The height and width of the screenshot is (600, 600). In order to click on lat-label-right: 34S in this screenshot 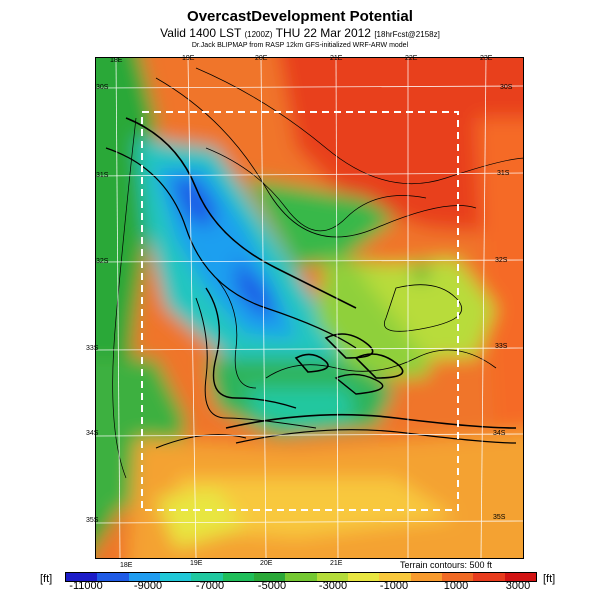, I will do `click(499, 433)`.